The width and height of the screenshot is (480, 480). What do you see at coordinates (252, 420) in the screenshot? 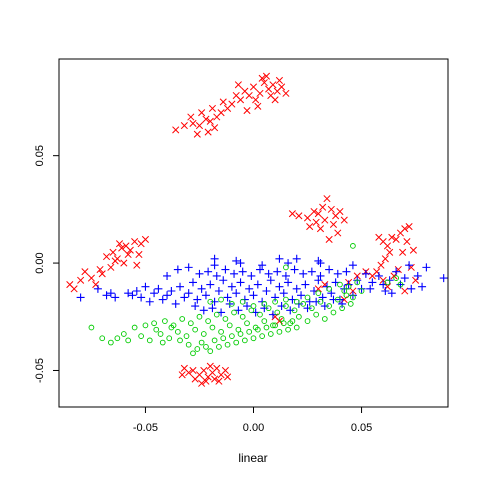
I see `x-axis: -0.05 0.00 0.05` at bounding box center [252, 420].